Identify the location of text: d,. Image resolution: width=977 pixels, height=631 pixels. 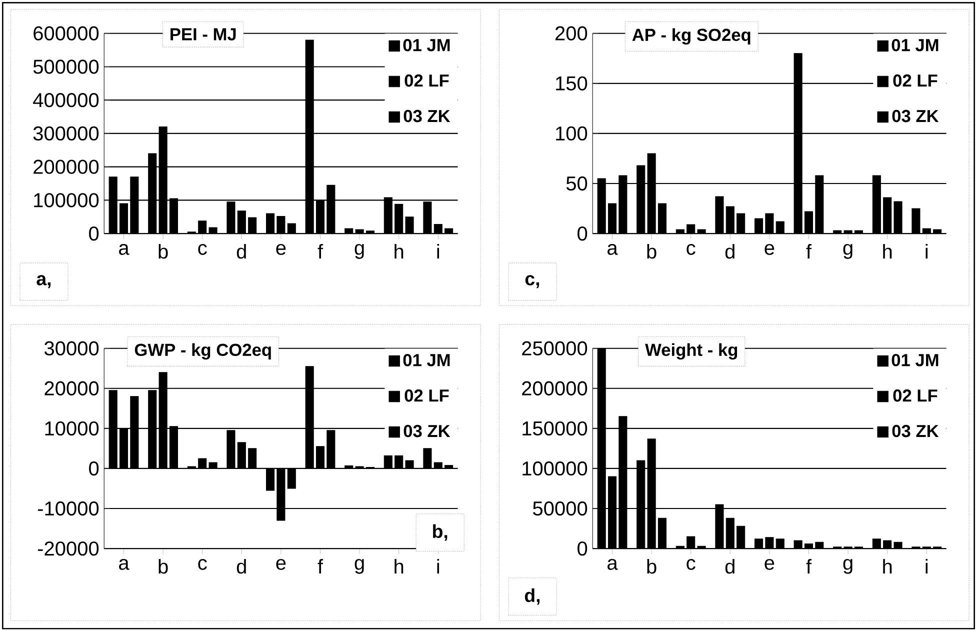
(532, 596).